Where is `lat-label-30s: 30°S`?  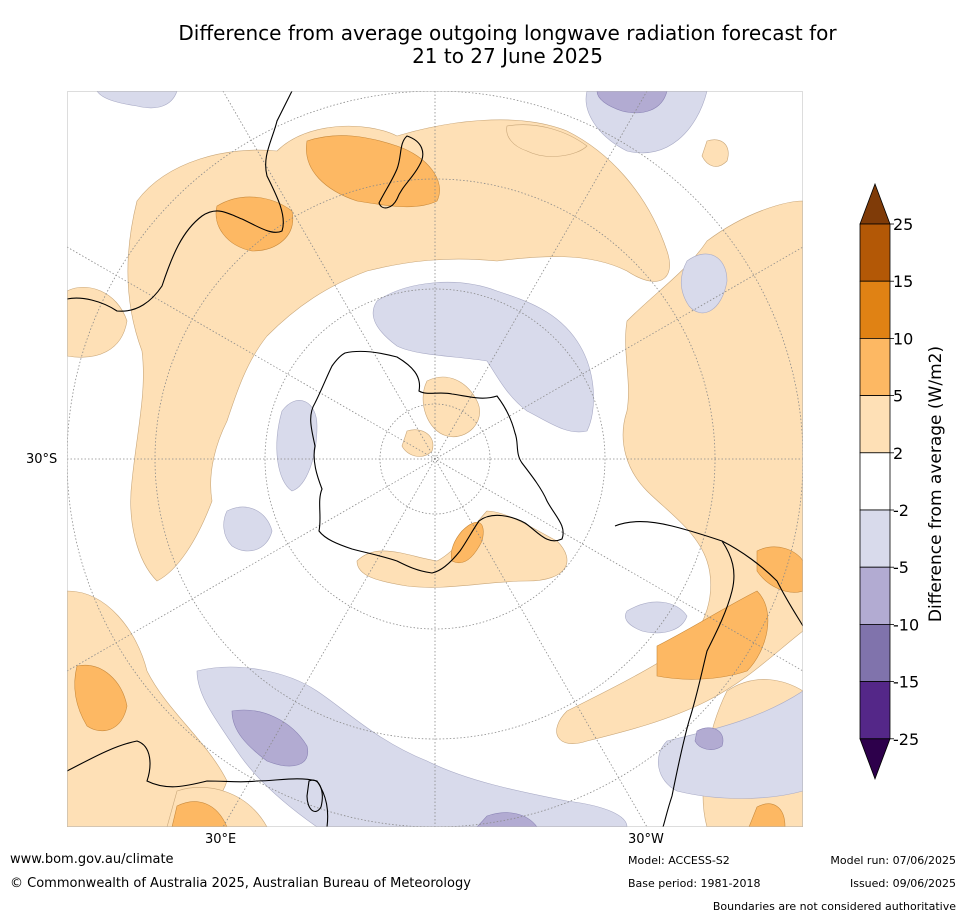 lat-label-30s: 30°S is located at coordinates (42, 459).